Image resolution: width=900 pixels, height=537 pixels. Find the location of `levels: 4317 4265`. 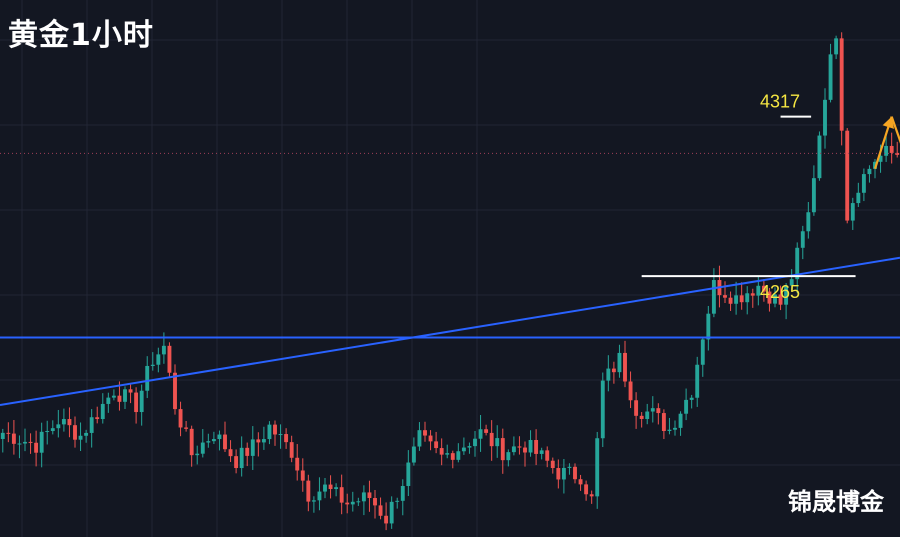

levels: 4317 4265 is located at coordinates (748, 197).